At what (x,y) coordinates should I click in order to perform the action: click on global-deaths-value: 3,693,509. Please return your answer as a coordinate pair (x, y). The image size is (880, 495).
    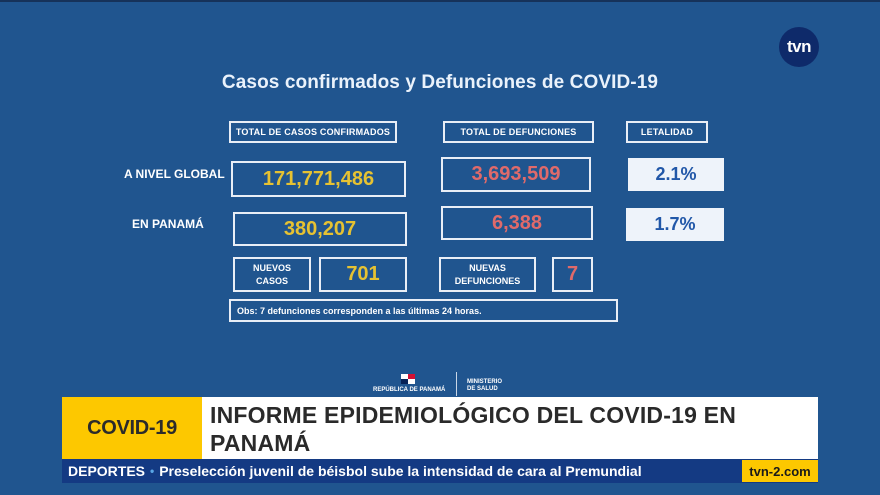
    Looking at the image, I should click on (516, 174).